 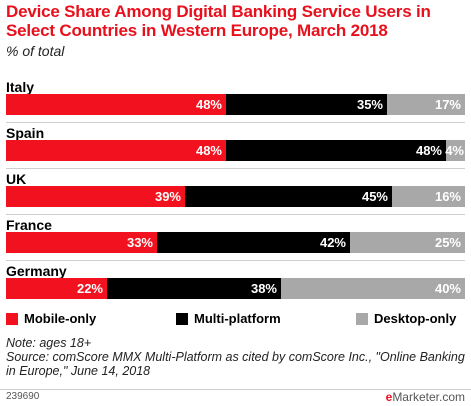 I want to click on category-label-germany: Germany, so click(x=36, y=271).